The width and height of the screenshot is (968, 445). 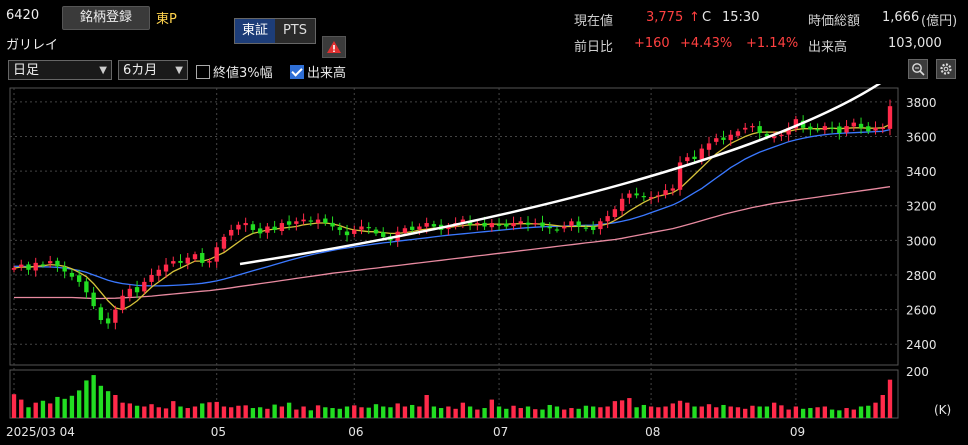 I want to click on price-axis-label: 2400, so click(x=921, y=345).